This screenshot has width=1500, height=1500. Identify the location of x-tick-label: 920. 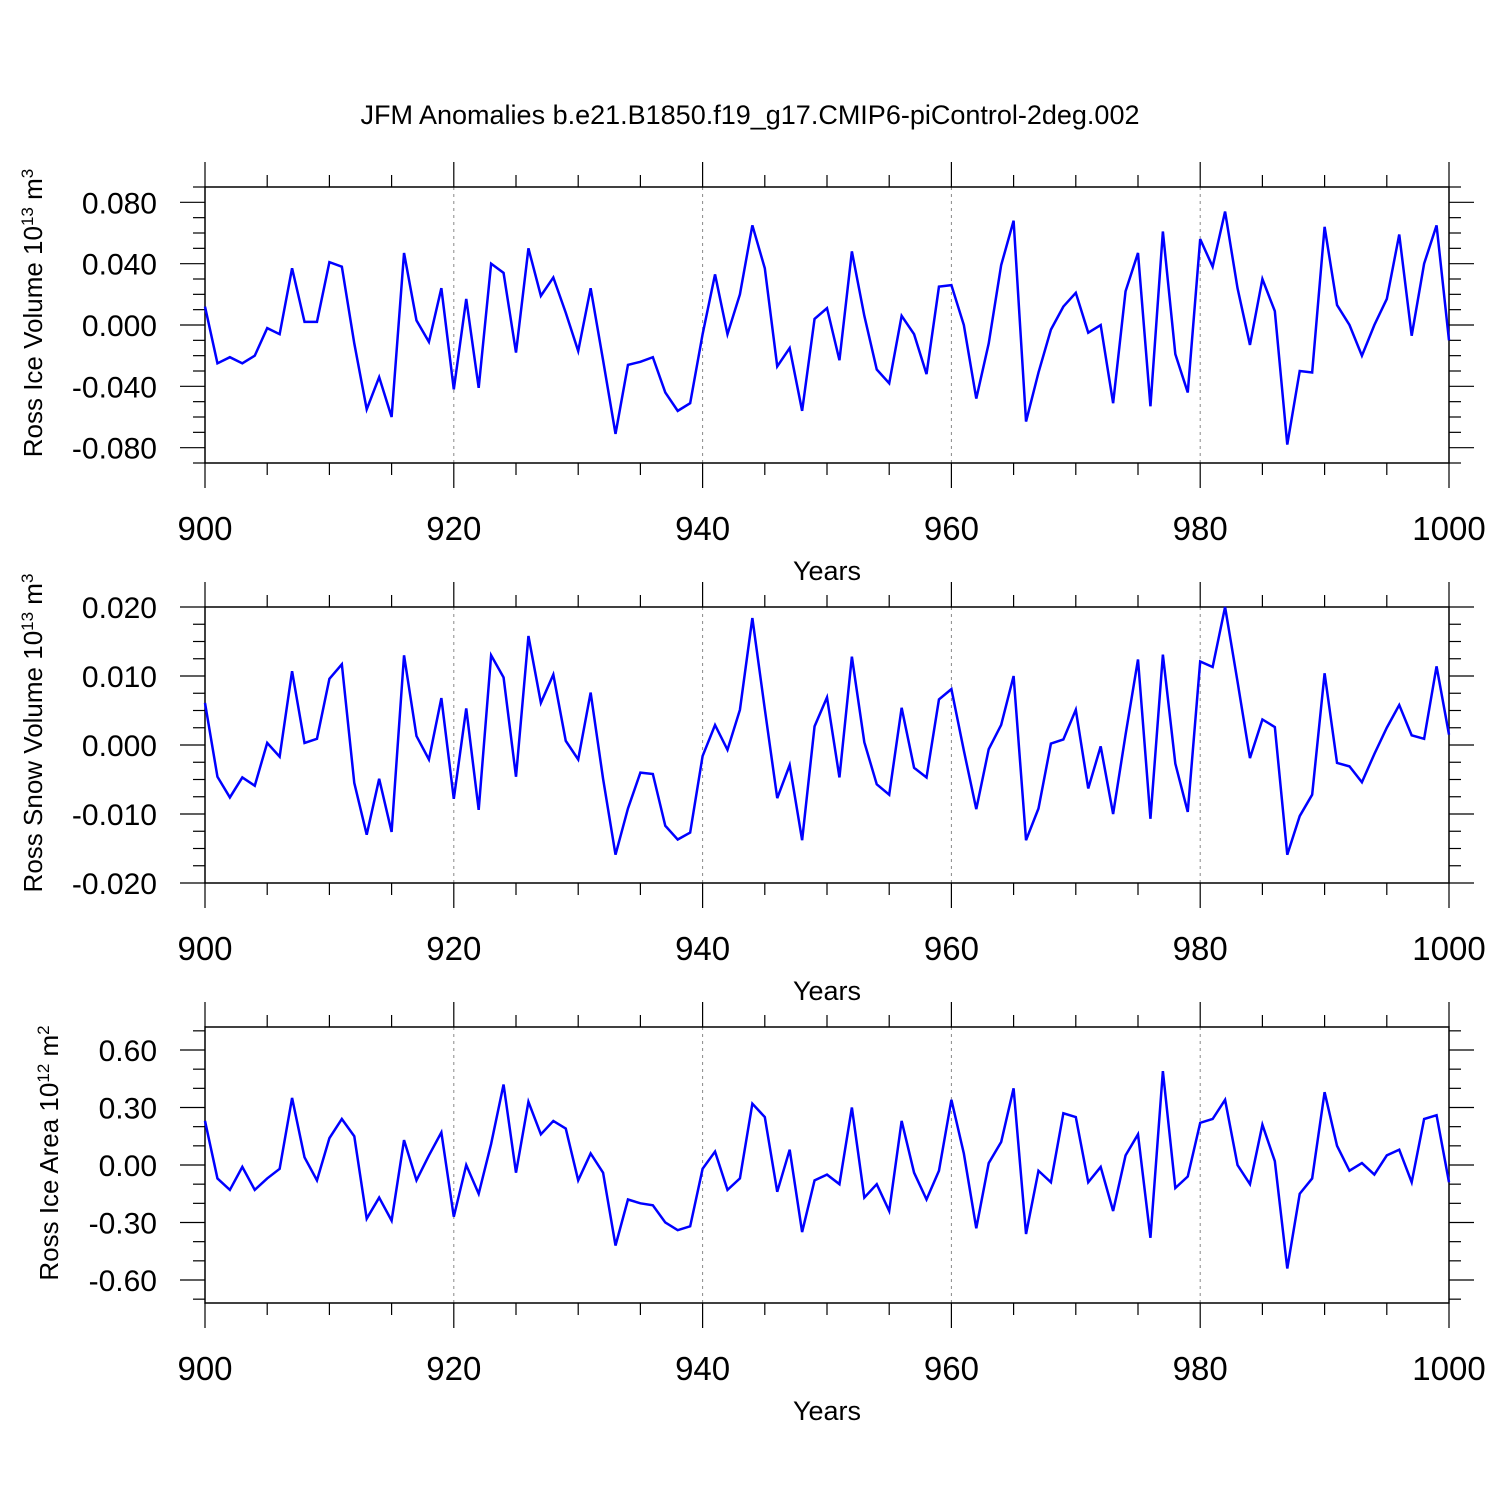
(453, 528).